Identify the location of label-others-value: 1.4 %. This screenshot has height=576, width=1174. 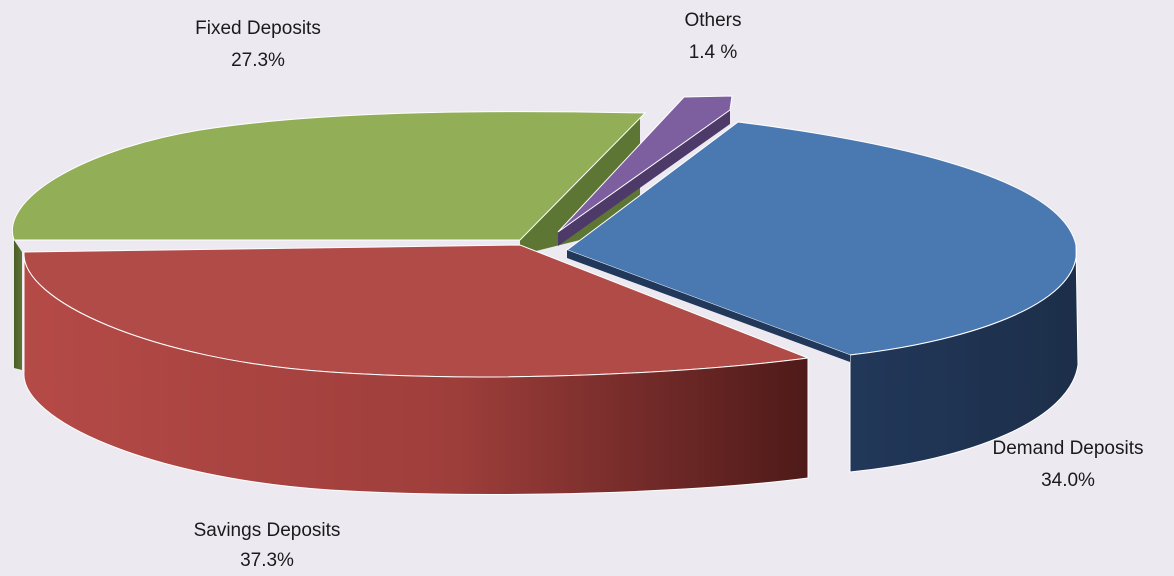
(713, 52).